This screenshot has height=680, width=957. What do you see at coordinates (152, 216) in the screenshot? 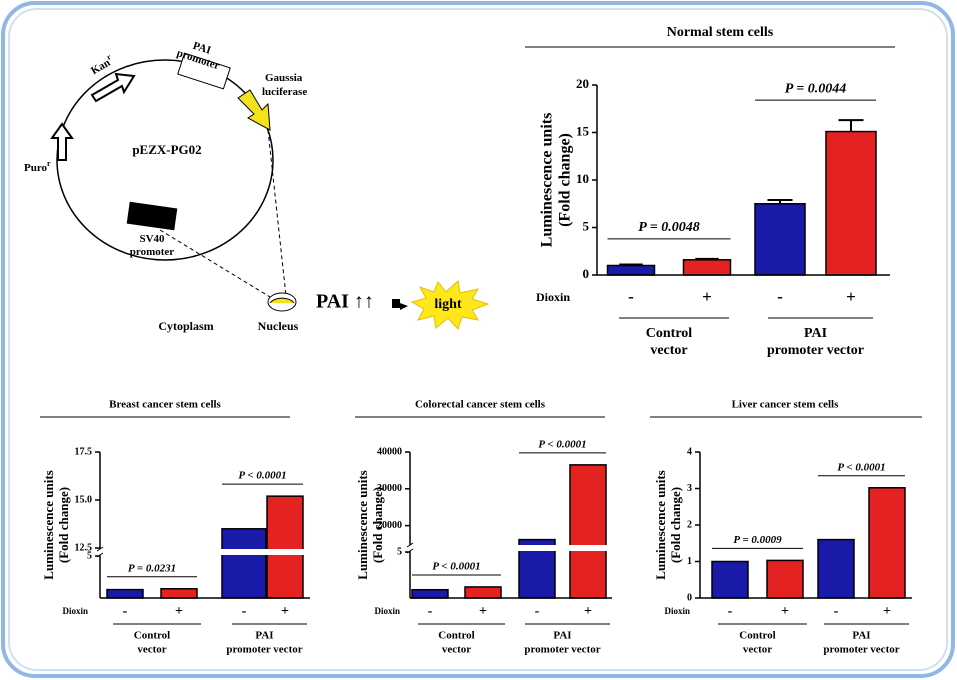
I see `sv40-box` at bounding box center [152, 216].